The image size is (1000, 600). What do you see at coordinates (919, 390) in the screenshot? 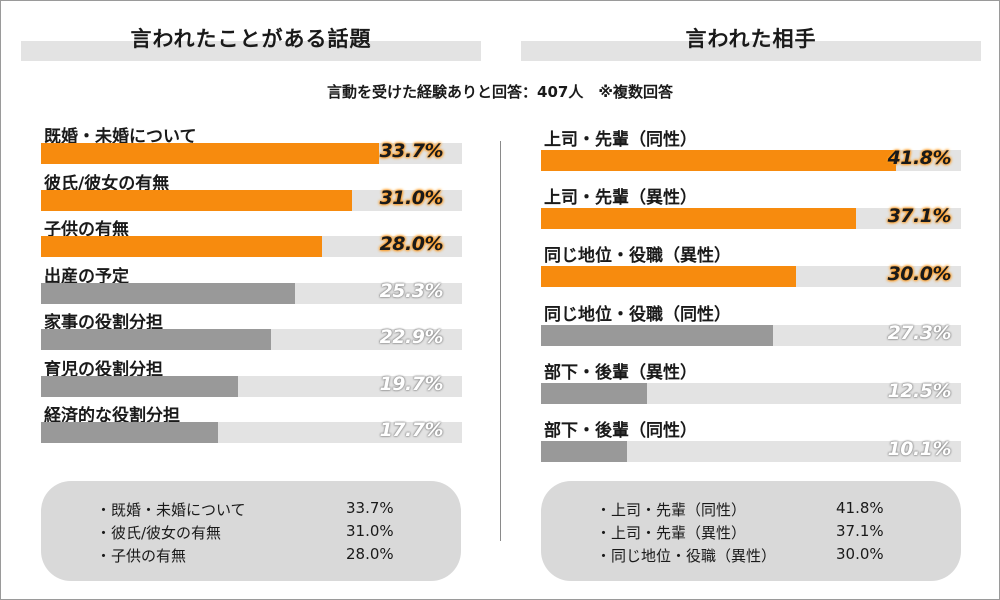
I see `counterpart-bar-value: 12.5%` at bounding box center [919, 390].